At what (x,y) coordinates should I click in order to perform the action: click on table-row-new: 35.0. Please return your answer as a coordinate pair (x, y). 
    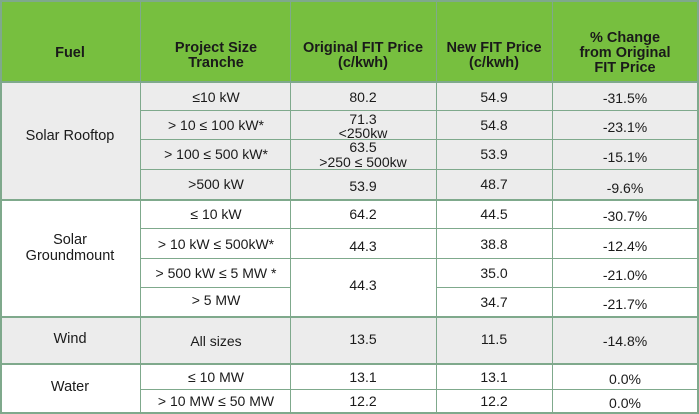
    Looking at the image, I should click on (494, 273).